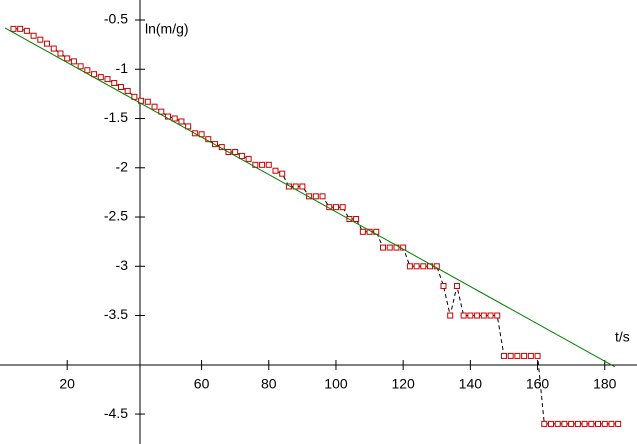  I want to click on y-tick-label: -3, so click(122, 265).